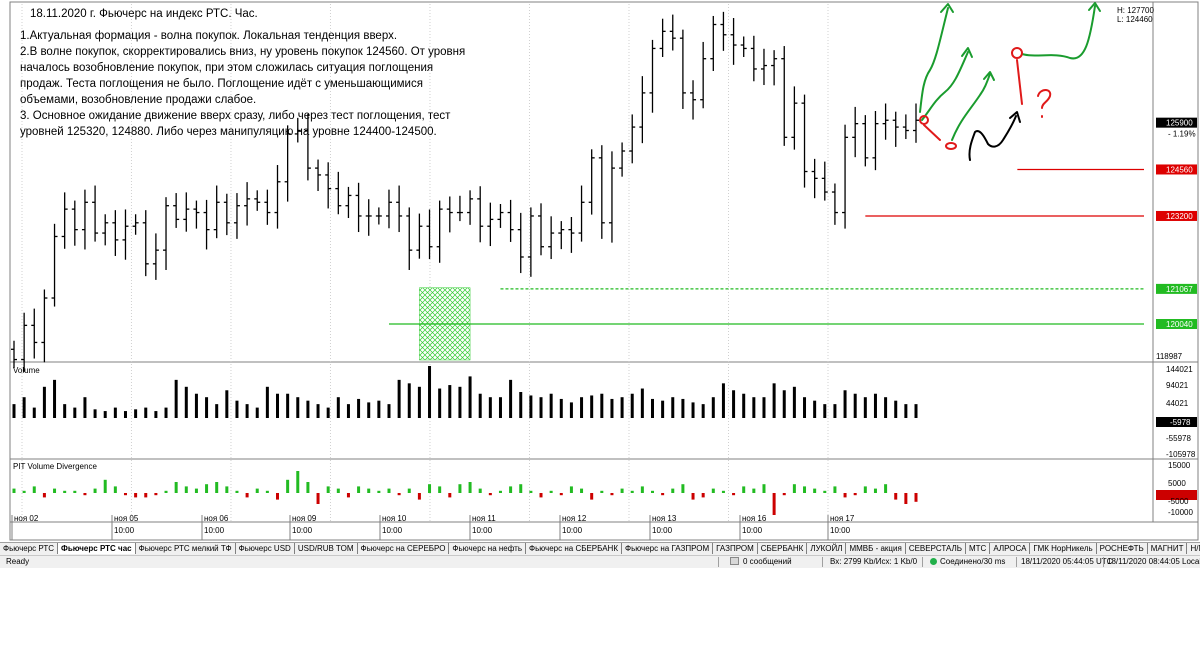  I want to click on green-curve-head, so click(1094, 7).